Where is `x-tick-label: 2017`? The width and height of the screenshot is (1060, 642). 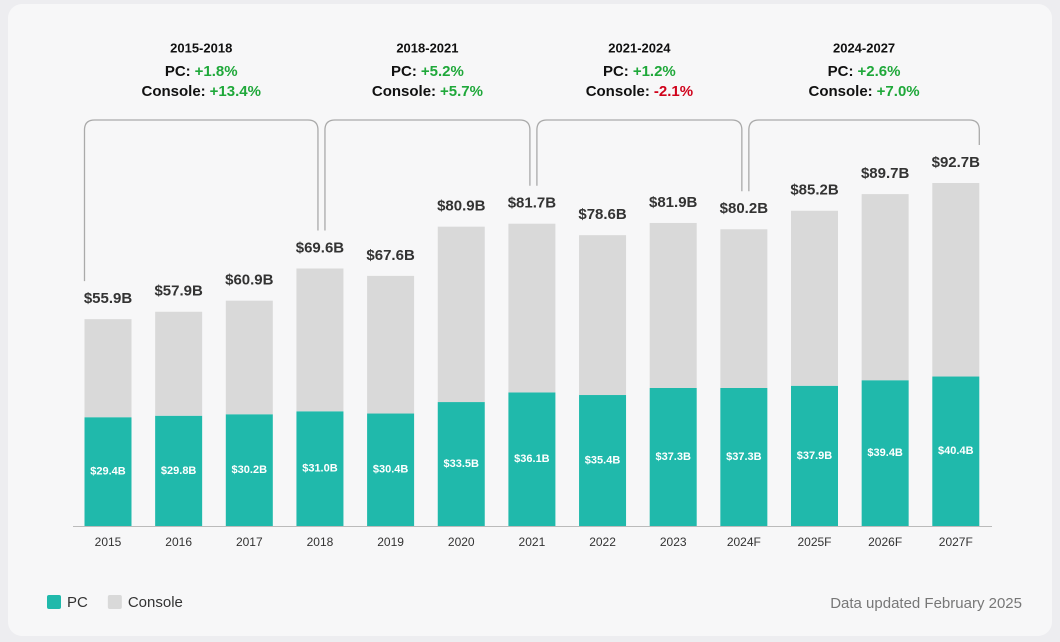
x-tick-label: 2017 is located at coordinates (249, 542).